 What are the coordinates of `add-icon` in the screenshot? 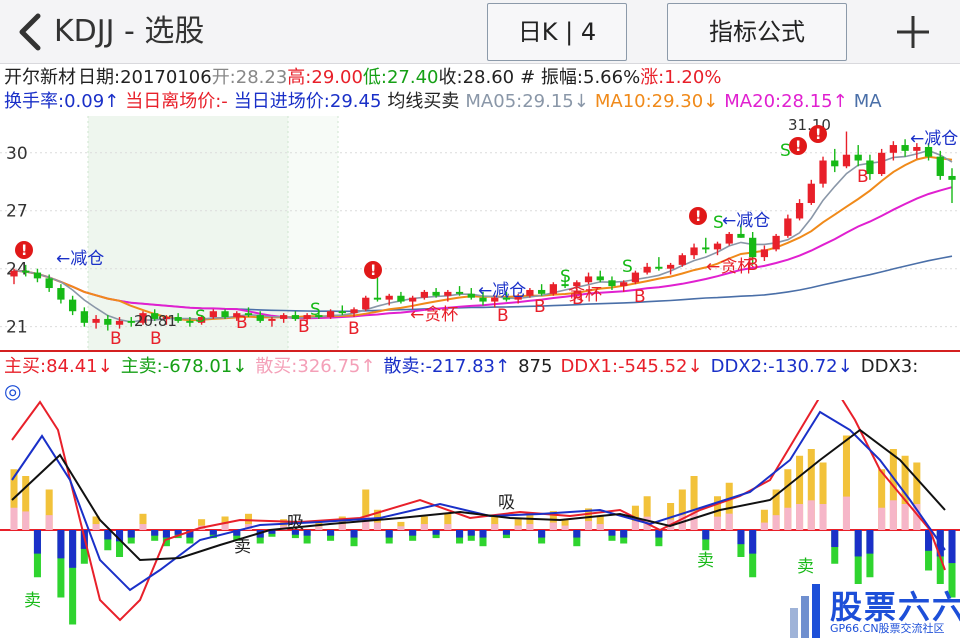 It's located at (913, 32).